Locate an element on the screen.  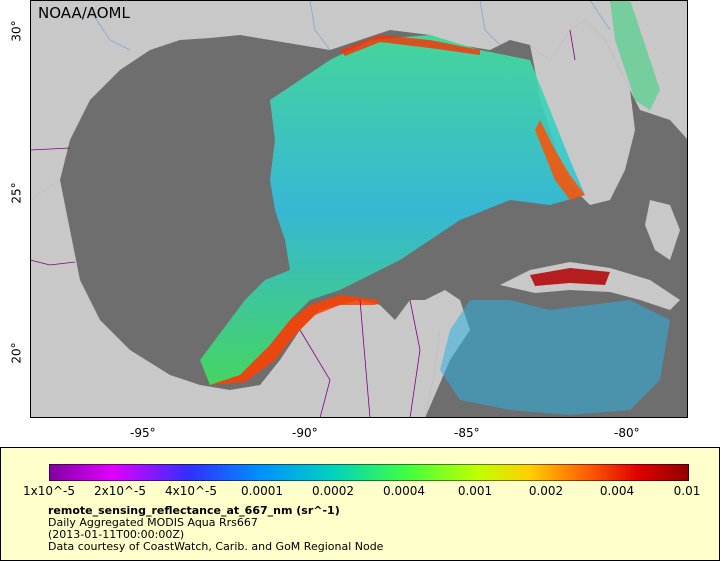
data-caribbean is located at coordinates (555, 357).